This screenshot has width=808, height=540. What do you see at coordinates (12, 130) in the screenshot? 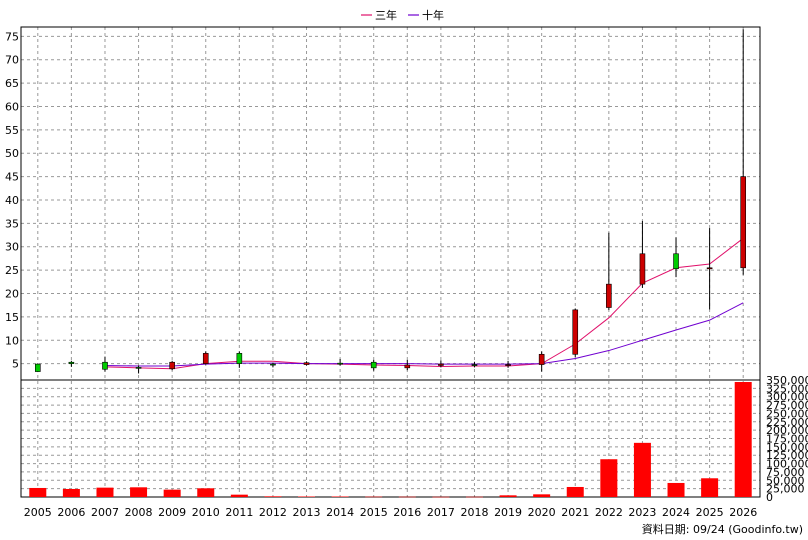
I see `price-tick-label: 55` at bounding box center [12, 130].